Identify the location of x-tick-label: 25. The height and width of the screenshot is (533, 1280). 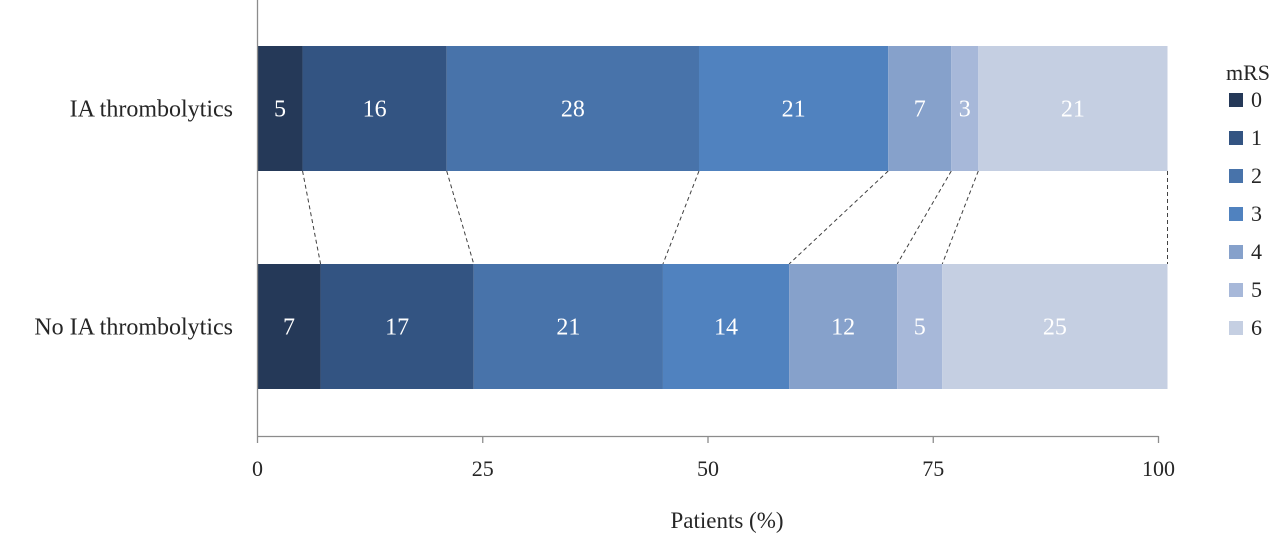
(483, 468).